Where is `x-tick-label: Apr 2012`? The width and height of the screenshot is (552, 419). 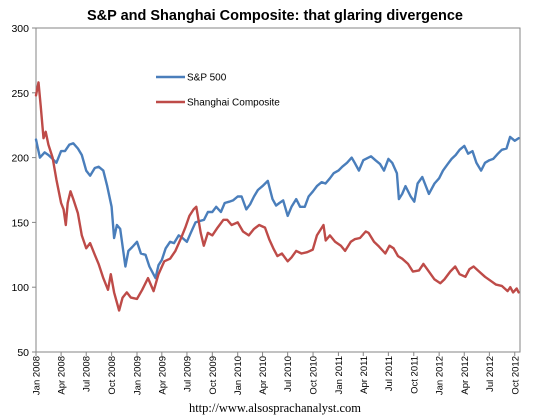 x-tick-label: Apr 2012 is located at coordinates (465, 375).